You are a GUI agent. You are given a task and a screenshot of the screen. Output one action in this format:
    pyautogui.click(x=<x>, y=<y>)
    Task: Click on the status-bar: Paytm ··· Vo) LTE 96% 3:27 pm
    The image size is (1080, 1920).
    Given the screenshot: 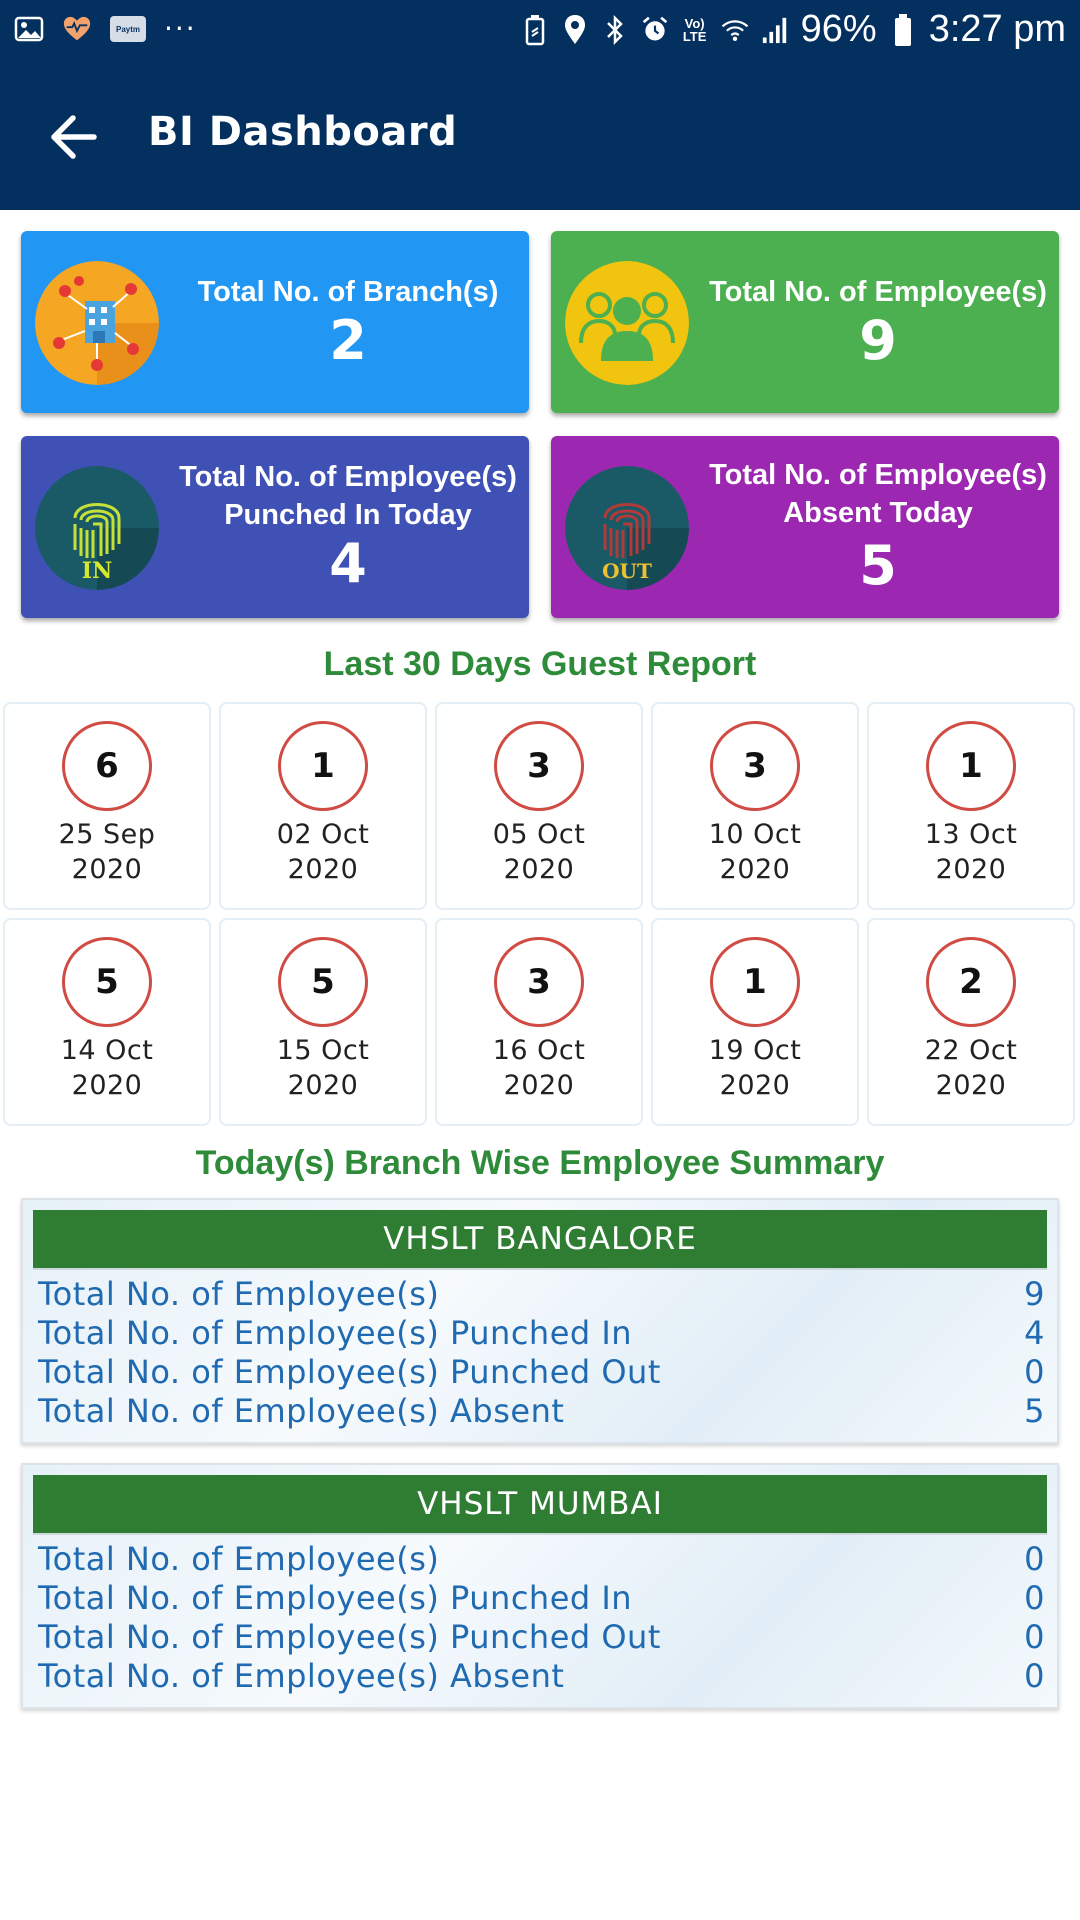 What is the action you would take?
    pyautogui.click(x=540, y=31)
    